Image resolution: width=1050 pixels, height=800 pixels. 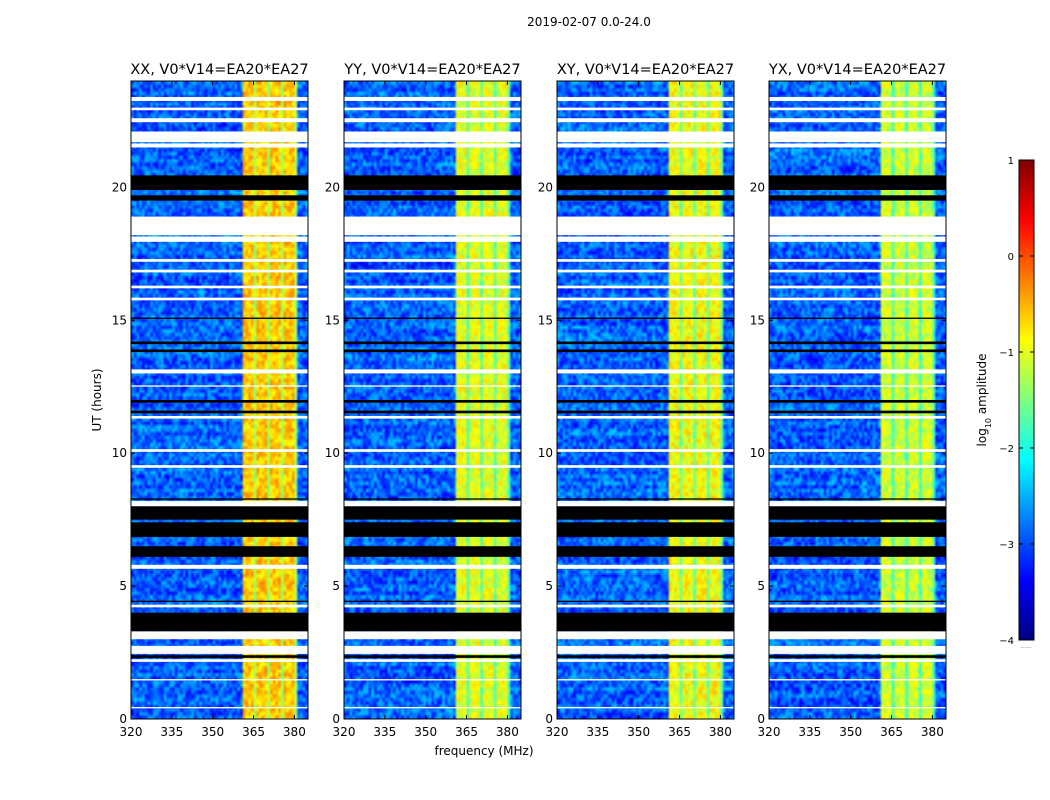 What do you see at coordinates (332, 453) in the screenshot?
I see `y-tick-label: 10` at bounding box center [332, 453].